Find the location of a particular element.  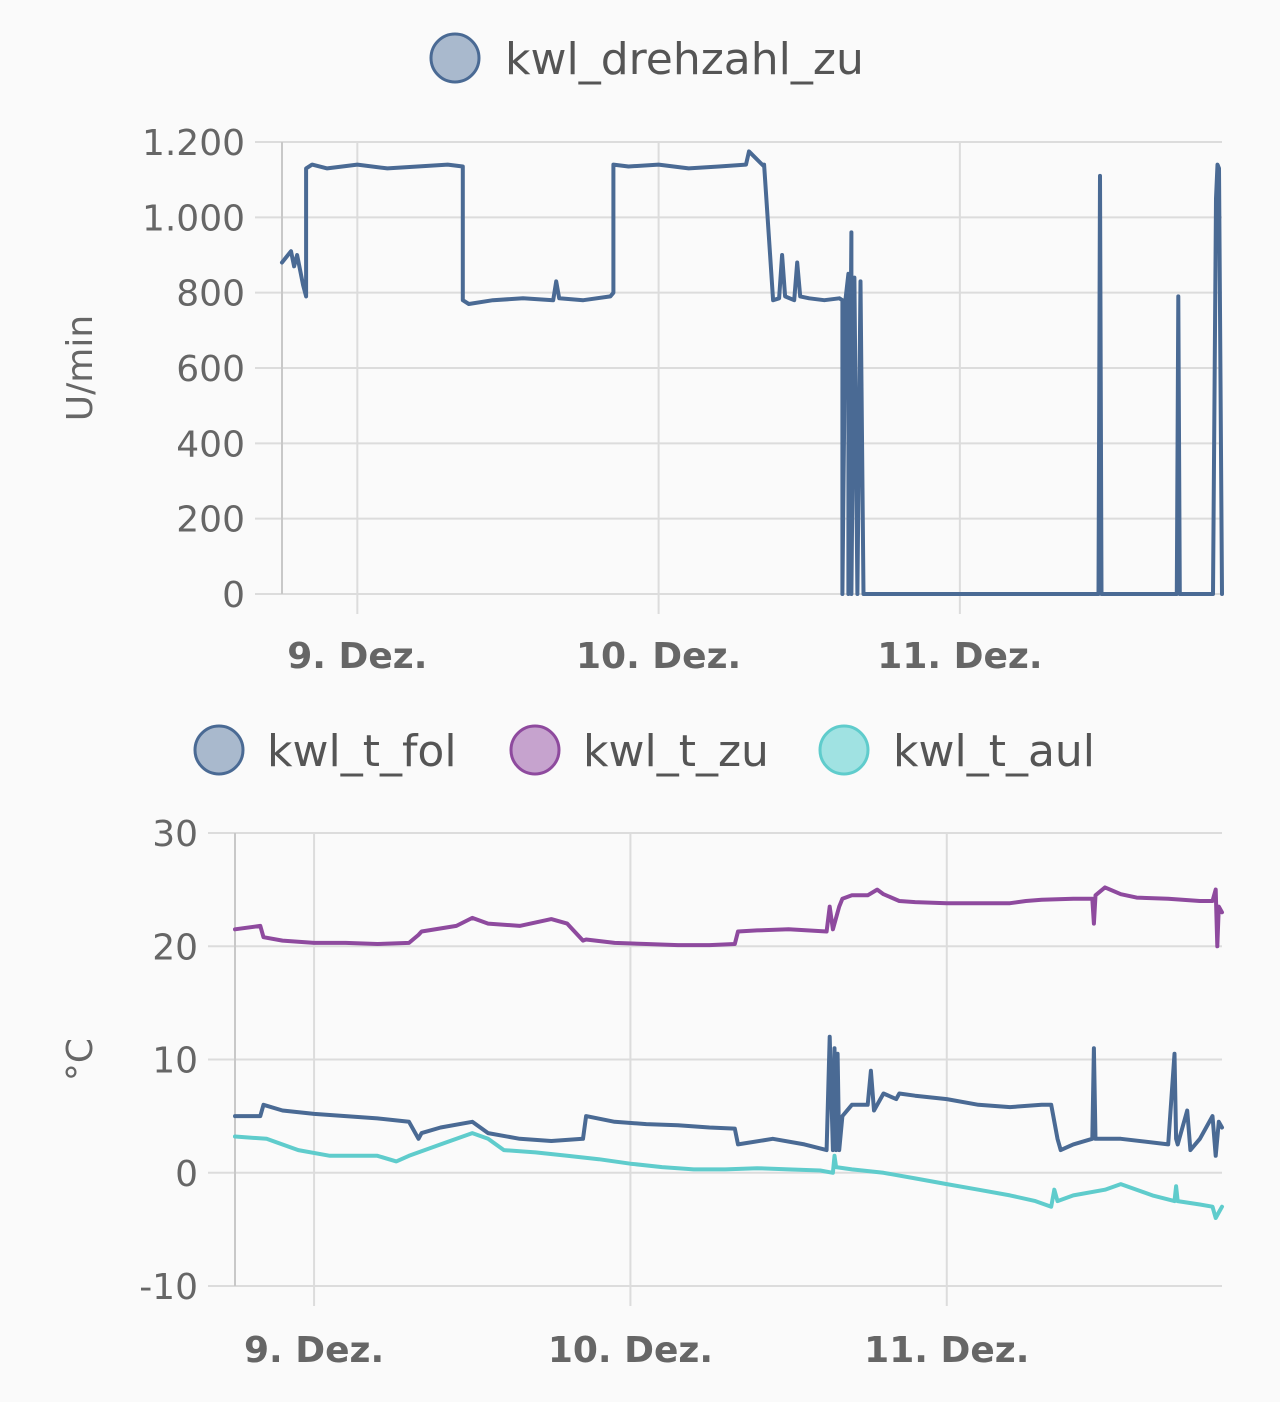

y-tick-label: 1.000 is located at coordinates (193, 218).